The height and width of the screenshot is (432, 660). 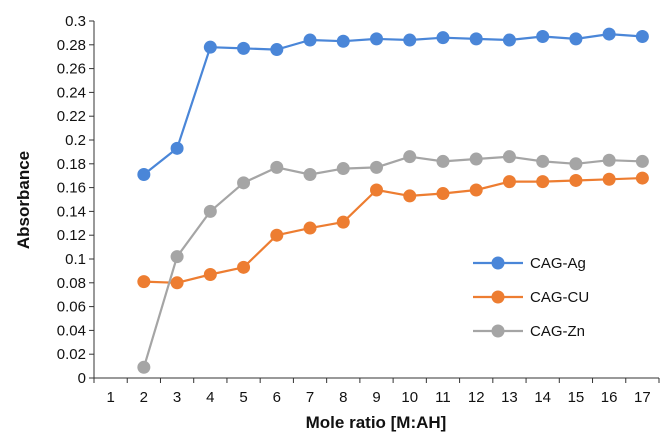 I want to click on x-tick-label: 4, so click(x=210, y=397).